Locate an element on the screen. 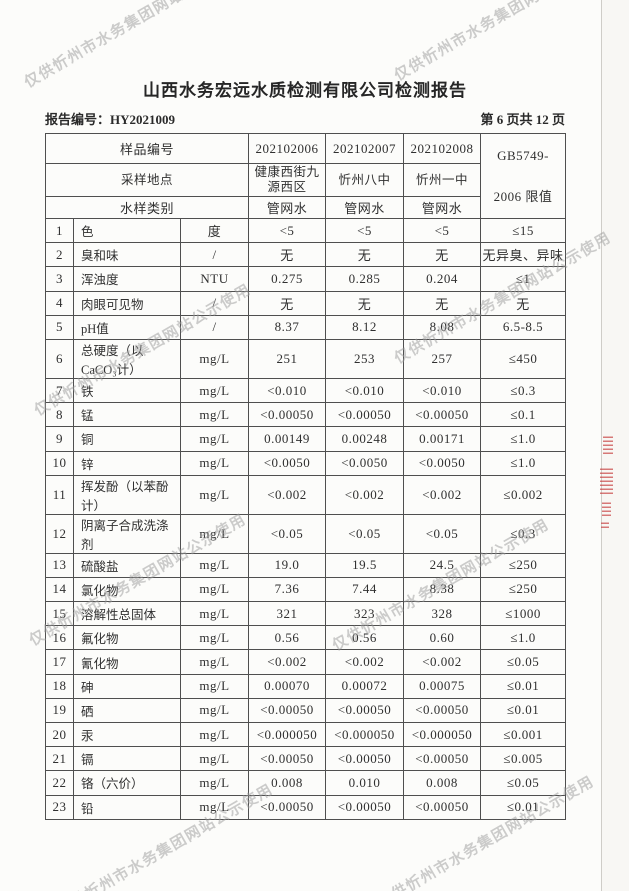  row-number: 15 is located at coordinates (59, 614).